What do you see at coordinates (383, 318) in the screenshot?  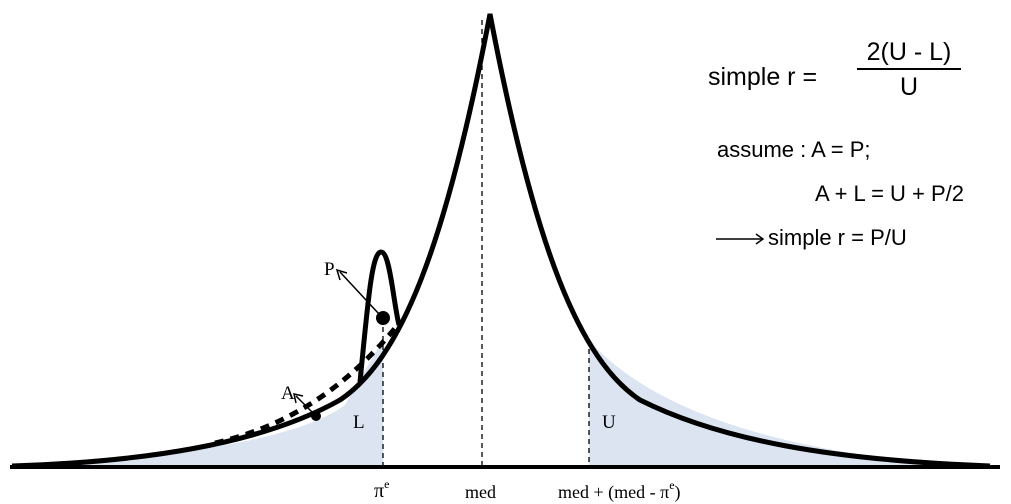 I see `point-p-dot` at bounding box center [383, 318].